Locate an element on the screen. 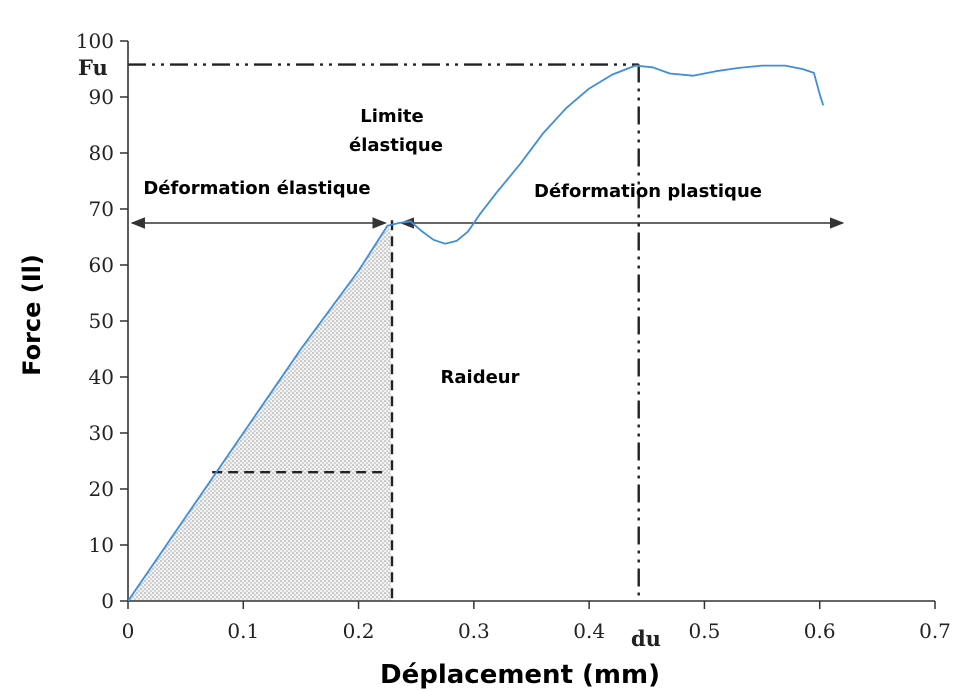 Image resolution: width=972 pixels, height=691 pixels. y-tick-label: 20 is located at coordinates (101, 489).